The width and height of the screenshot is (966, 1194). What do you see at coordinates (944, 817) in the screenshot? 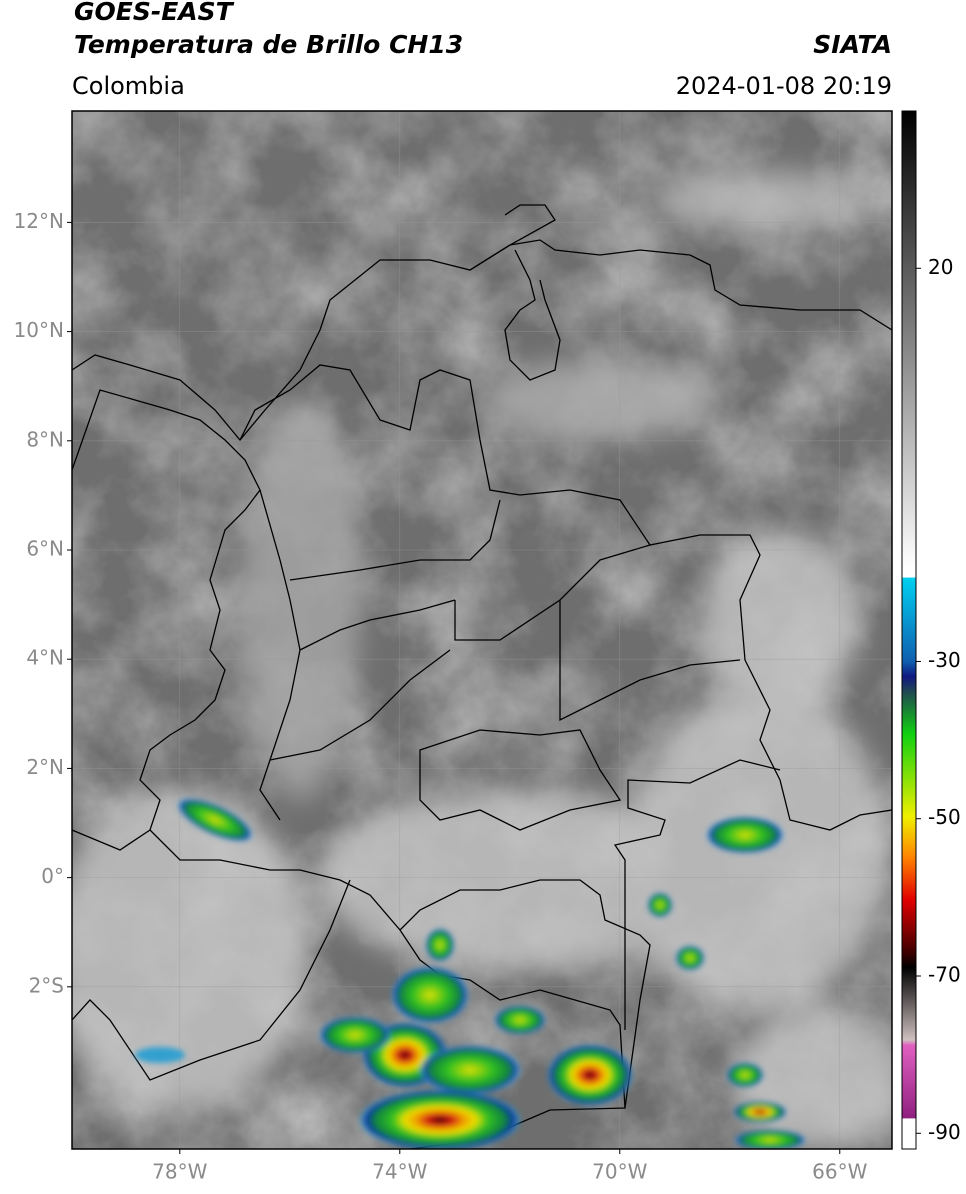
I see `colorbar-tick-label: -50` at bounding box center [944, 817].